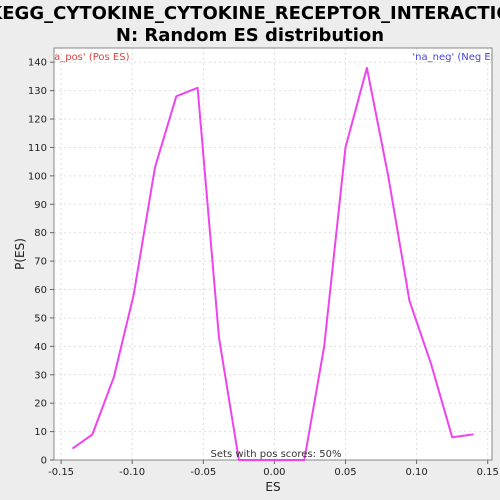  Describe the element at coordinates (203, 472) in the screenshot. I see `x-tick-label: -0.05` at that location.